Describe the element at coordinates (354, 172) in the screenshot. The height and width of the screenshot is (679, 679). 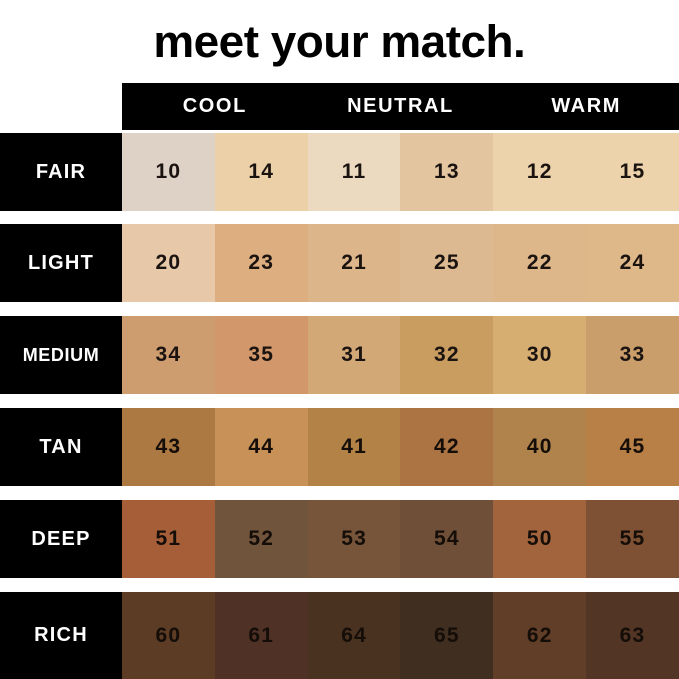
I see `shade-swatch-11: 11` at that location.